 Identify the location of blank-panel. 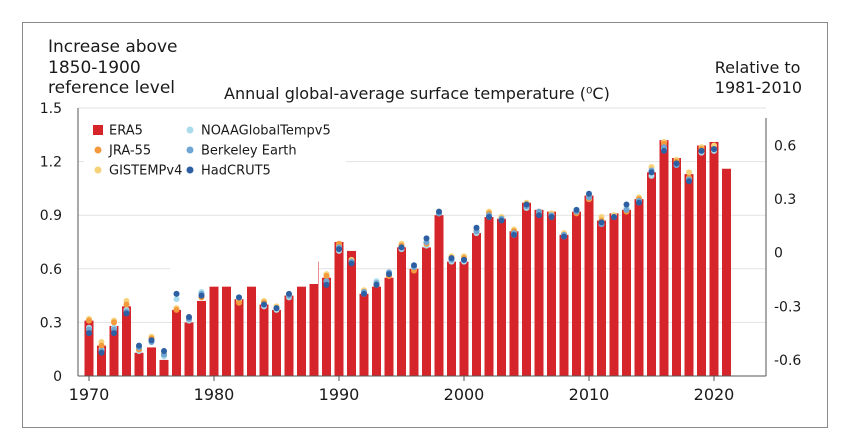
(244, 253).